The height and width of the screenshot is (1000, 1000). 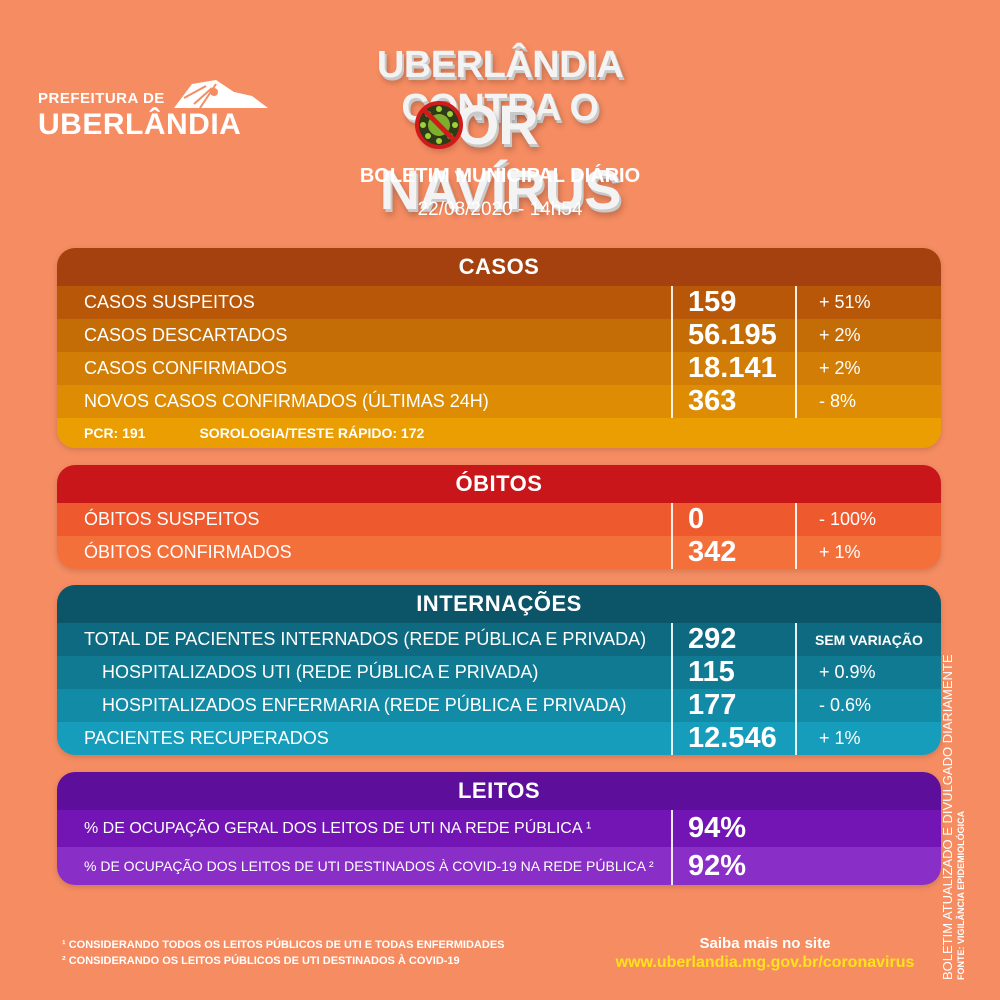 I want to click on site-url-link: www.uberlandia.mg.gov.br/coronavirus, so click(x=765, y=962).